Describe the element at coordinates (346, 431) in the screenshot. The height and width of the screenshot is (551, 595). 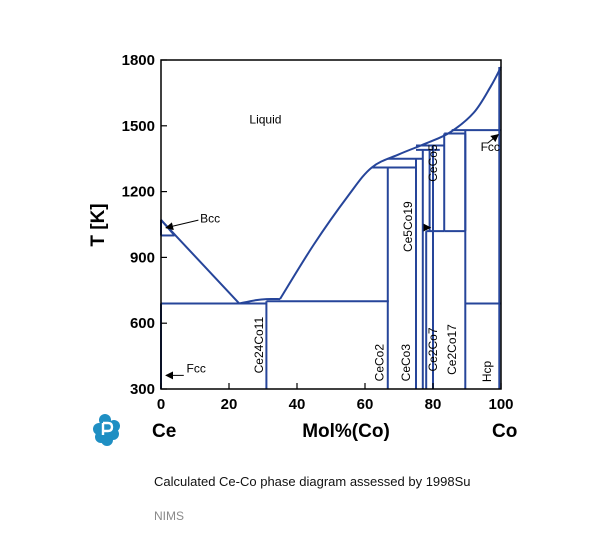
I see `x-axis-title: Mol%(Co)` at that location.